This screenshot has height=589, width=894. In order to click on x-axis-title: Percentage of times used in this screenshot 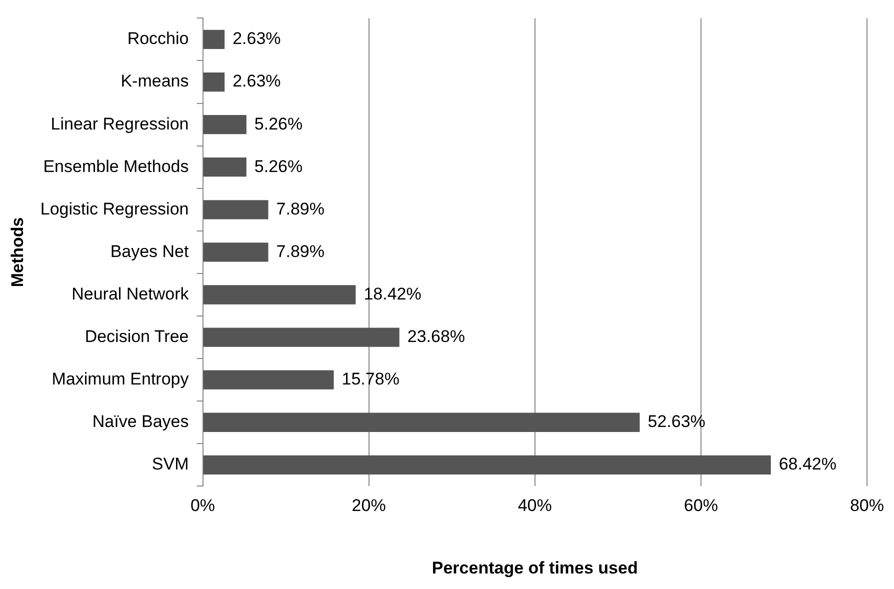, I will do `click(535, 568)`.